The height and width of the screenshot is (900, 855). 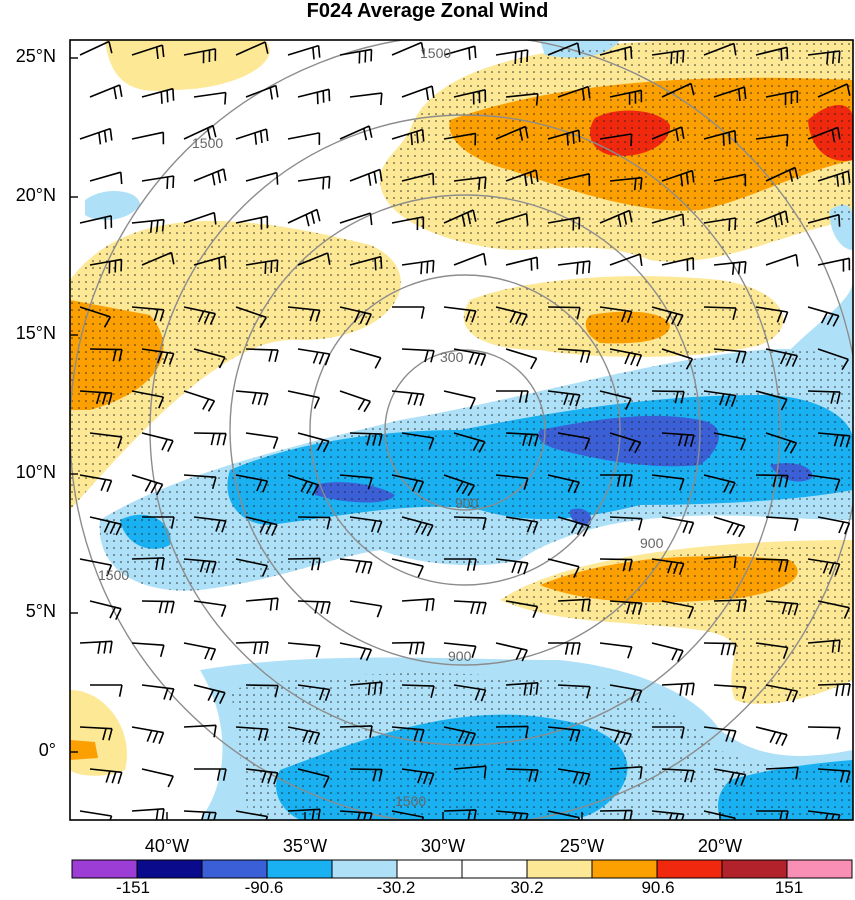 I want to click on colorbar-label: 90.6, so click(x=658, y=887).